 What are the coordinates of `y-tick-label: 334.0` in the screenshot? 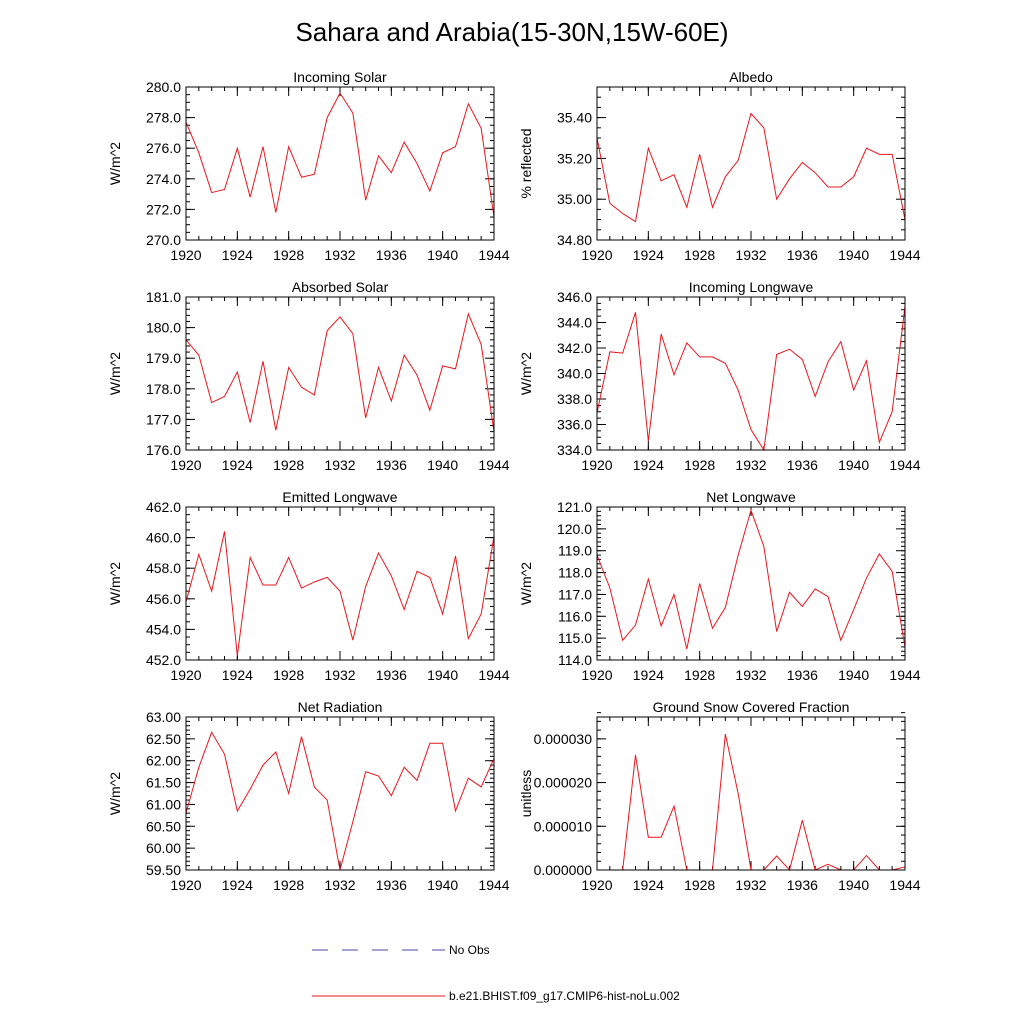 It's located at (574, 450).